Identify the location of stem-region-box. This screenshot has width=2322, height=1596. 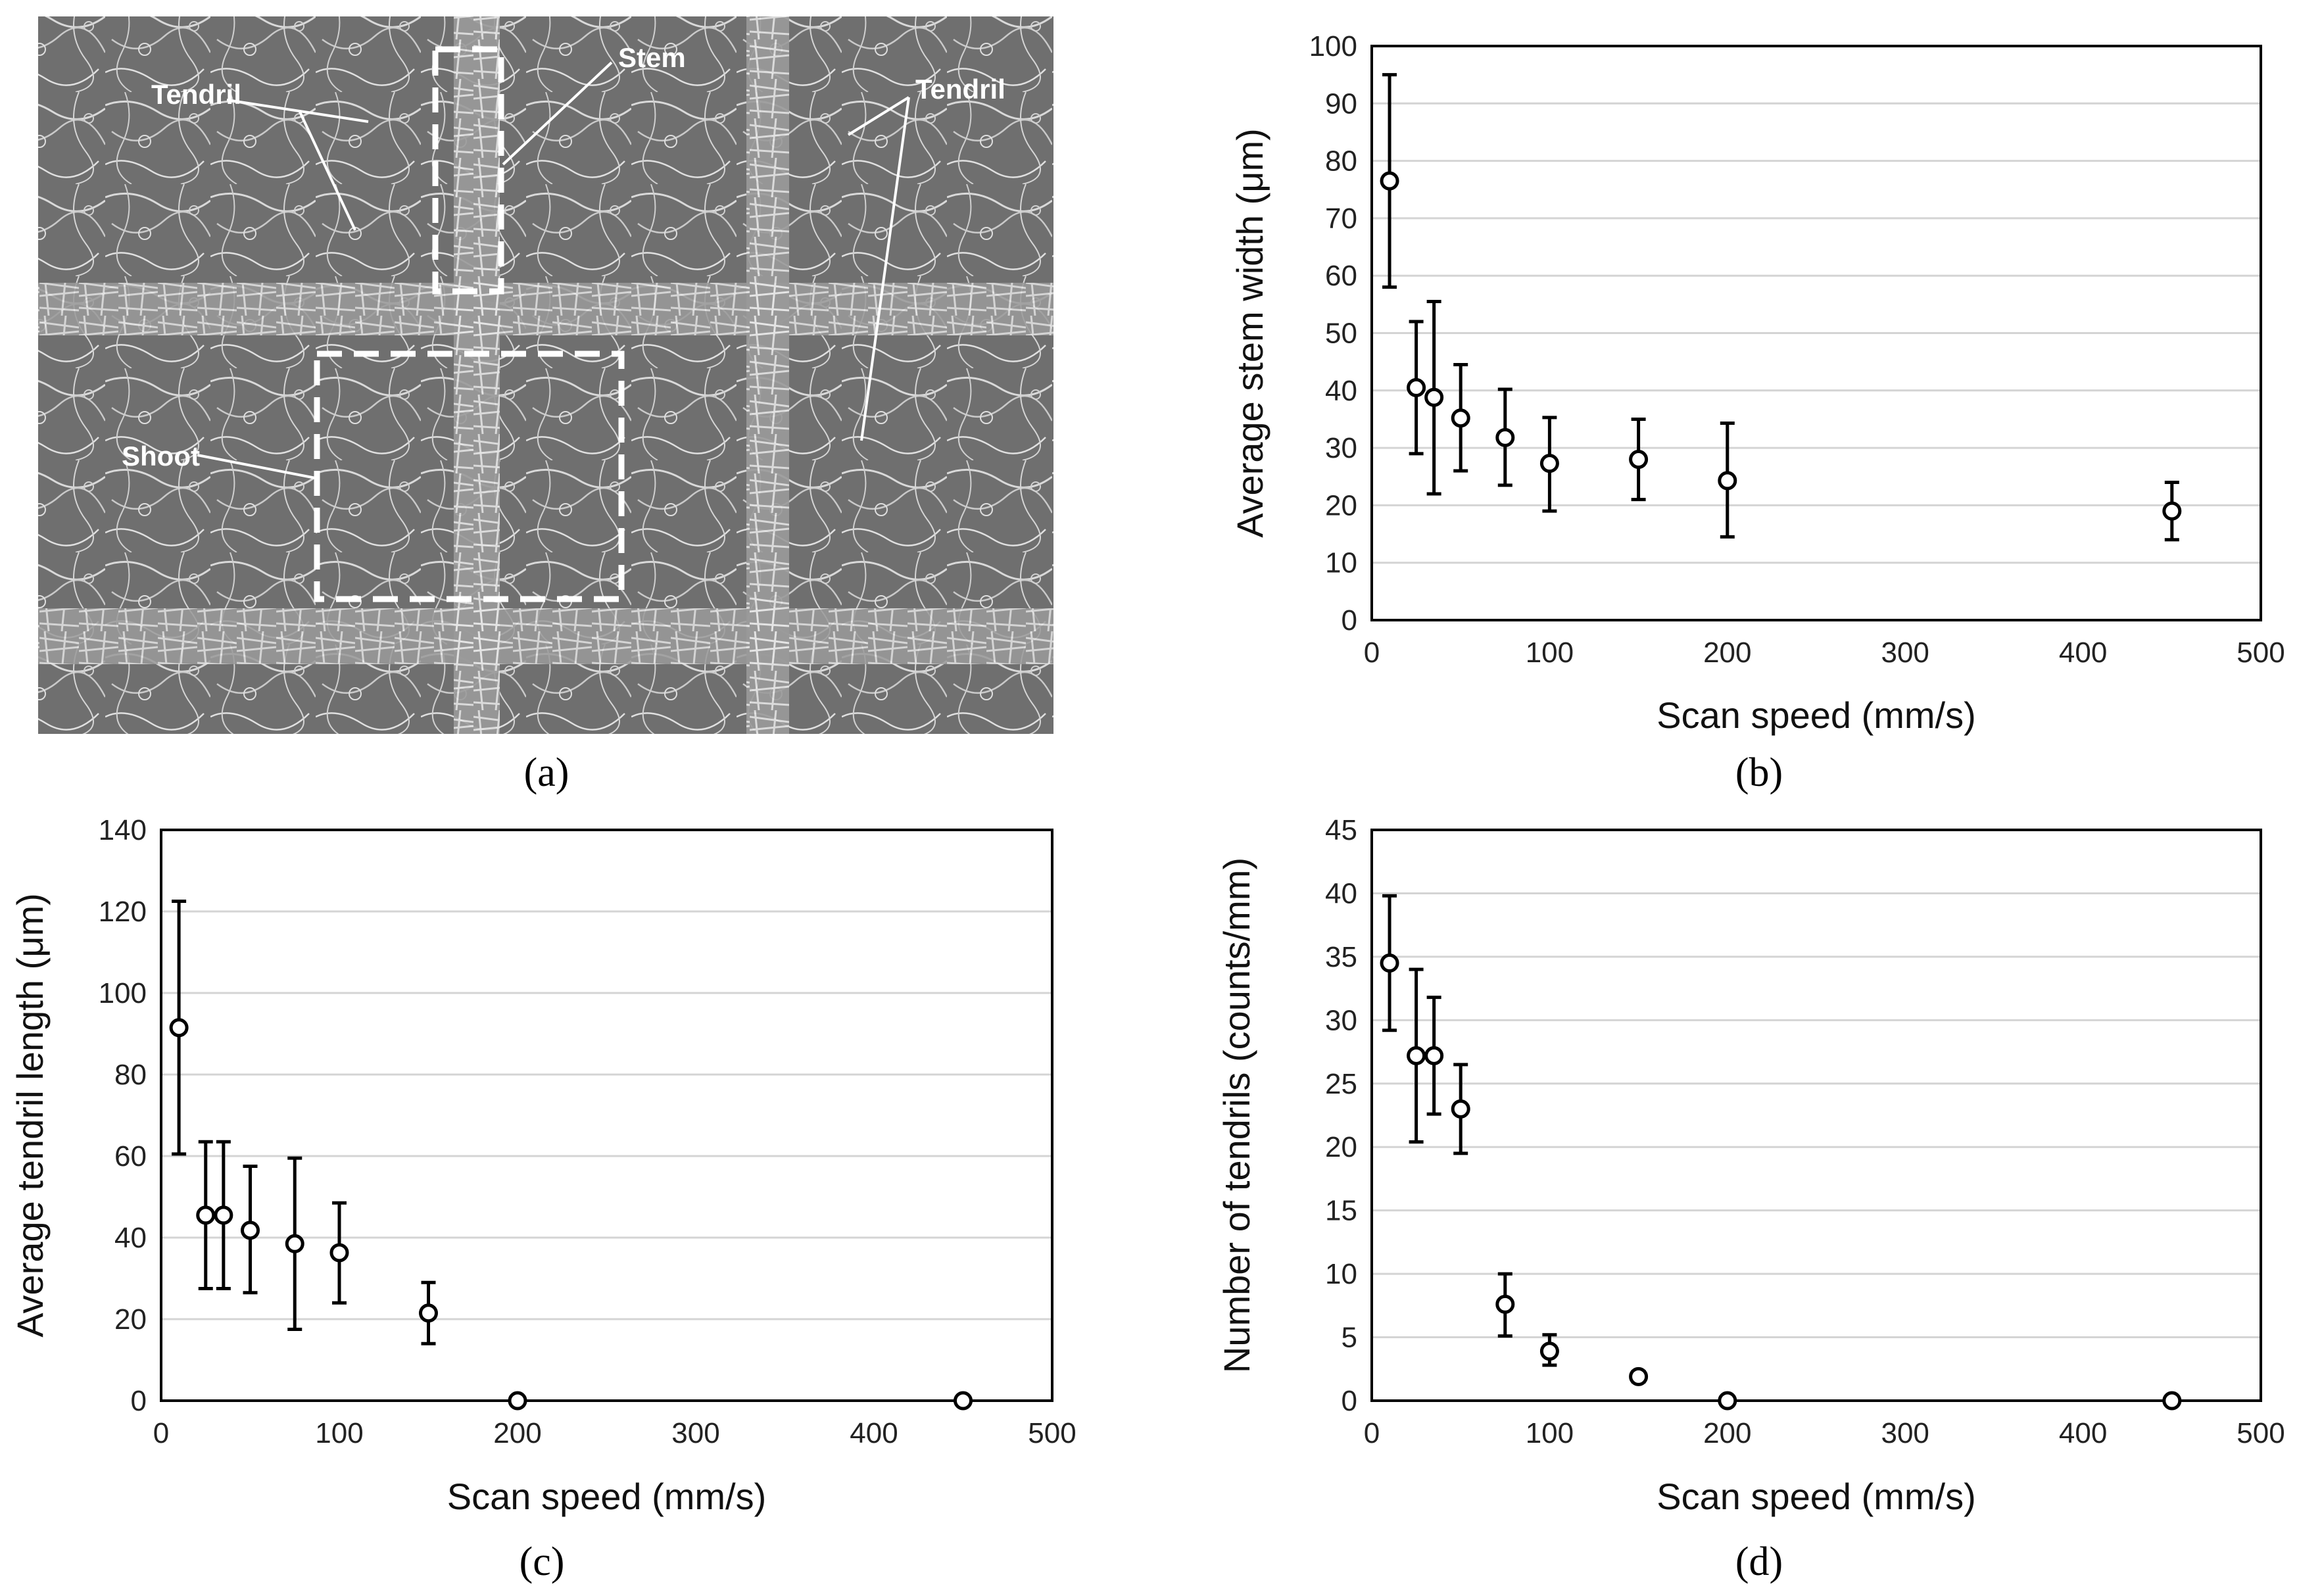
(468, 170).